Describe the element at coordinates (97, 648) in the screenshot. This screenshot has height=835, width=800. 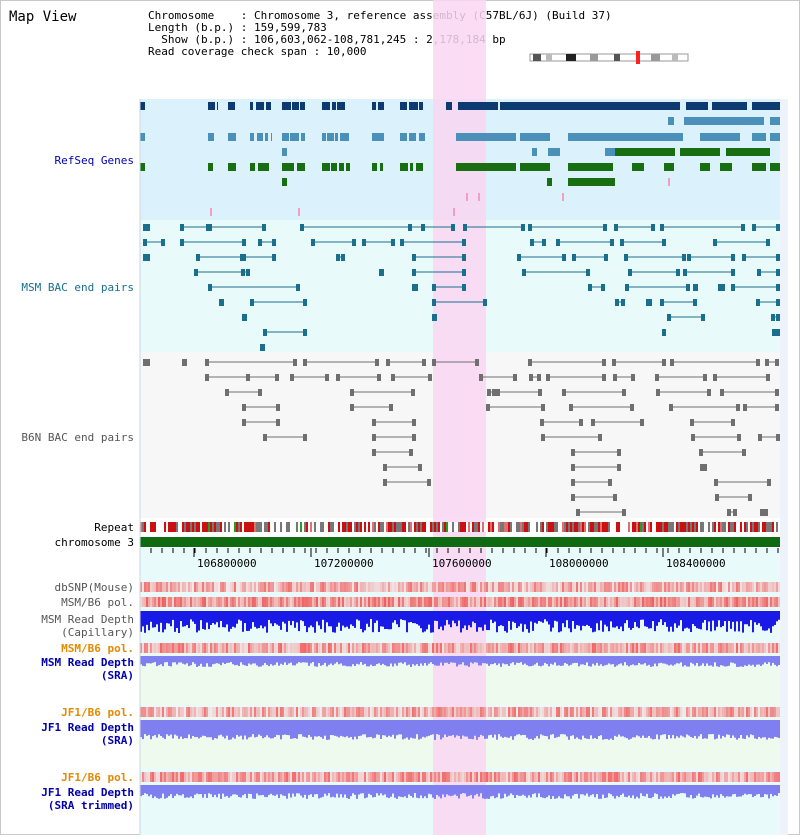
I see `track-label-msm-b6-pol-2: MSM/B6 pol.` at that location.